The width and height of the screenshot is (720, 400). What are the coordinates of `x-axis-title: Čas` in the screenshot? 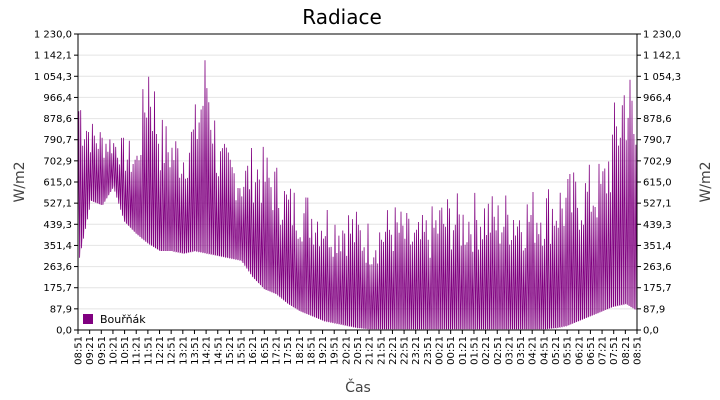 It's located at (358, 387).